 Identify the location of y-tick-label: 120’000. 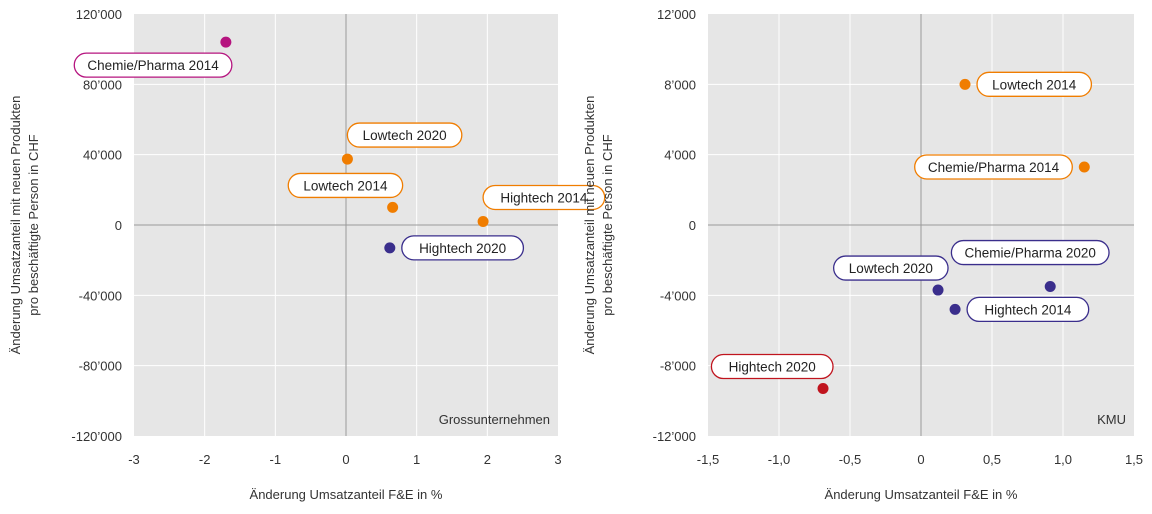
(99, 14).